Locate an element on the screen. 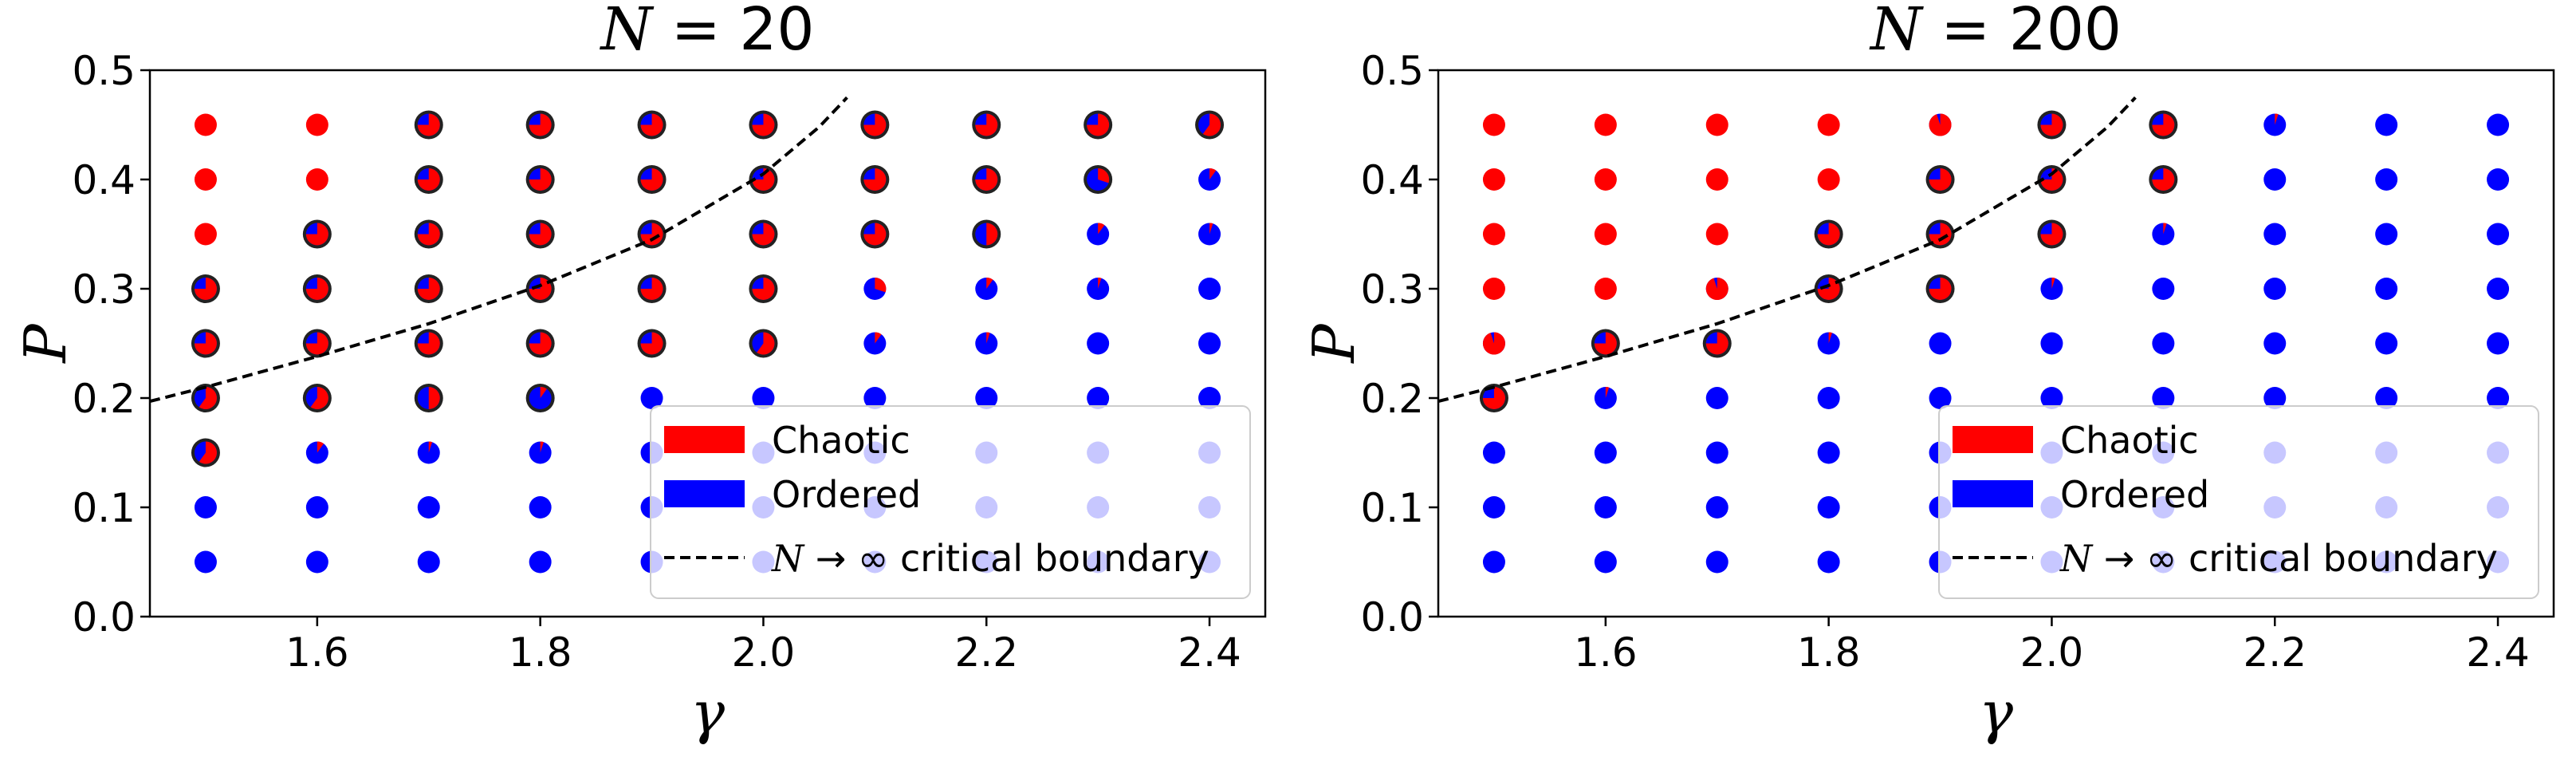  critical-boundary-line is located at coordinates (1787, 250).